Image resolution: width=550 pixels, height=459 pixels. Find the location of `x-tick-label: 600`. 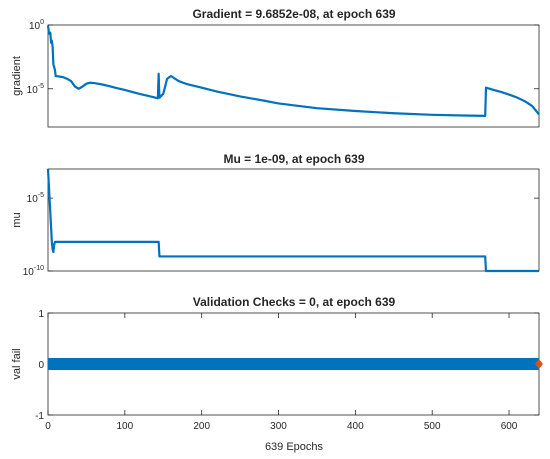

x-tick-label: 600 is located at coordinates (509, 426).